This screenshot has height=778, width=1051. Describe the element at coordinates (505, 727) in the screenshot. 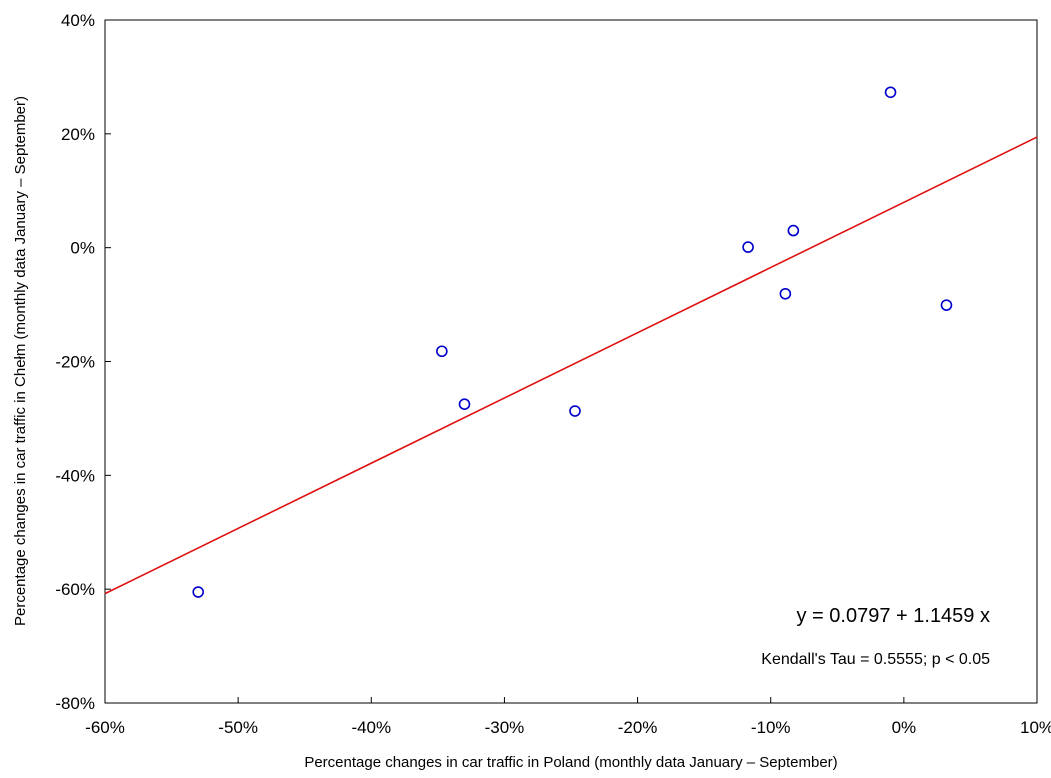

I see `x-tick-label: -30%` at that location.